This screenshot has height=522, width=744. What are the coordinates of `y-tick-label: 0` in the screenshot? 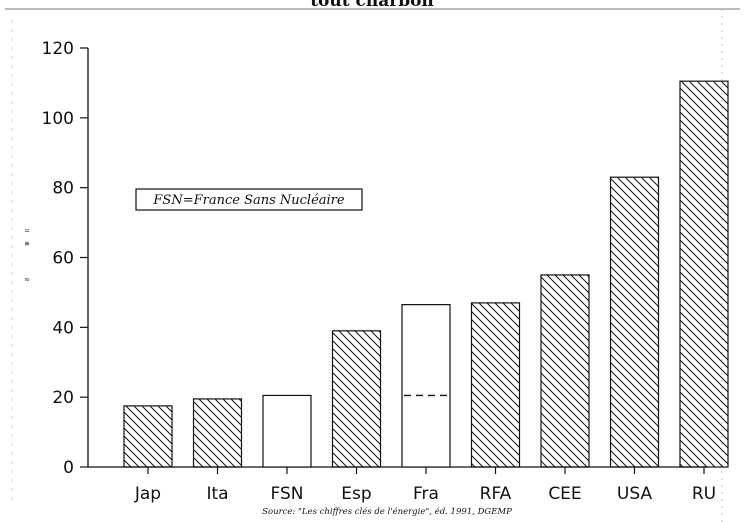 It's located at (68, 468).